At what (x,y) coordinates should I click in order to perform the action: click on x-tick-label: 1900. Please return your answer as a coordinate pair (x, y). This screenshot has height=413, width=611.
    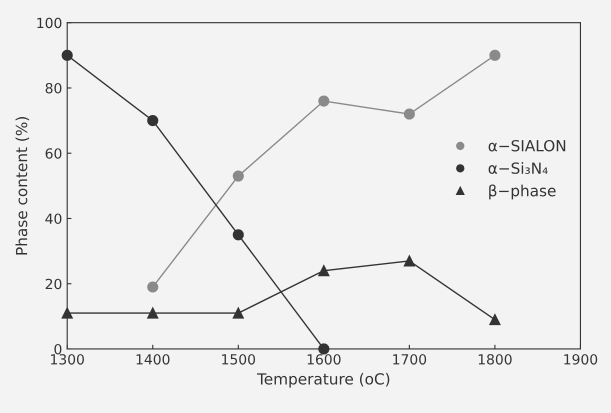
    Looking at the image, I should click on (581, 359).